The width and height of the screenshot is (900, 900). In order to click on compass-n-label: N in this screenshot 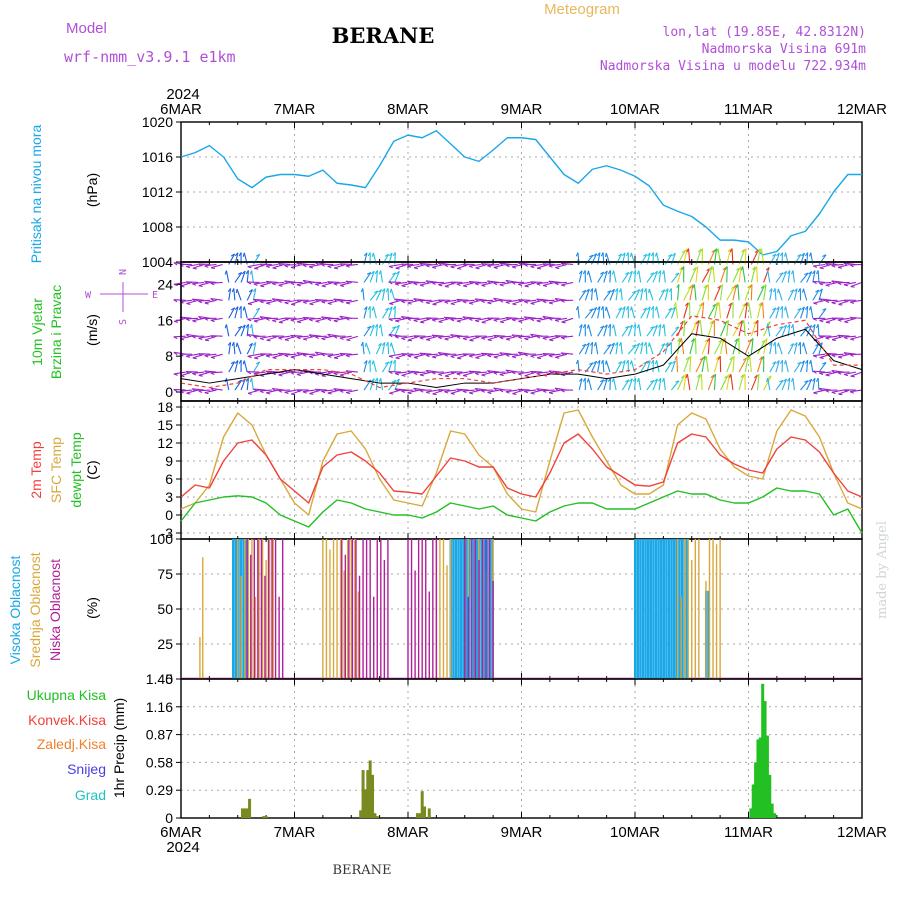, I will do `click(123, 272)`.